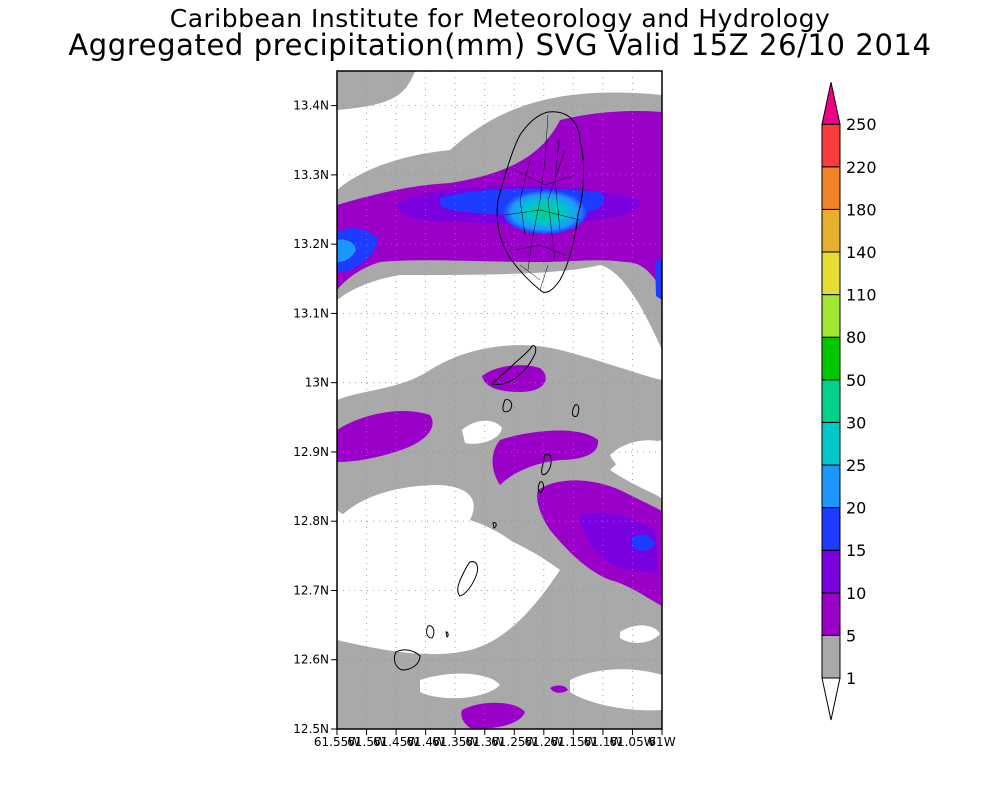 This screenshot has width=1000, height=800. What do you see at coordinates (317, 383) in the screenshot?
I see `lat-tick-label: 13N` at bounding box center [317, 383].